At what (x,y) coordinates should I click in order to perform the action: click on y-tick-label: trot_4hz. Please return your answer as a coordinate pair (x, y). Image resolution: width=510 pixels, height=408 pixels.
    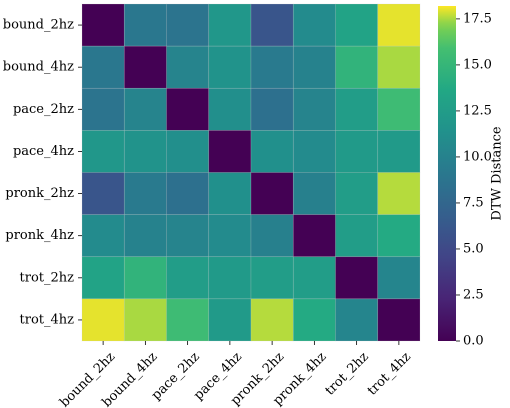
    Looking at the image, I should click on (47, 319).